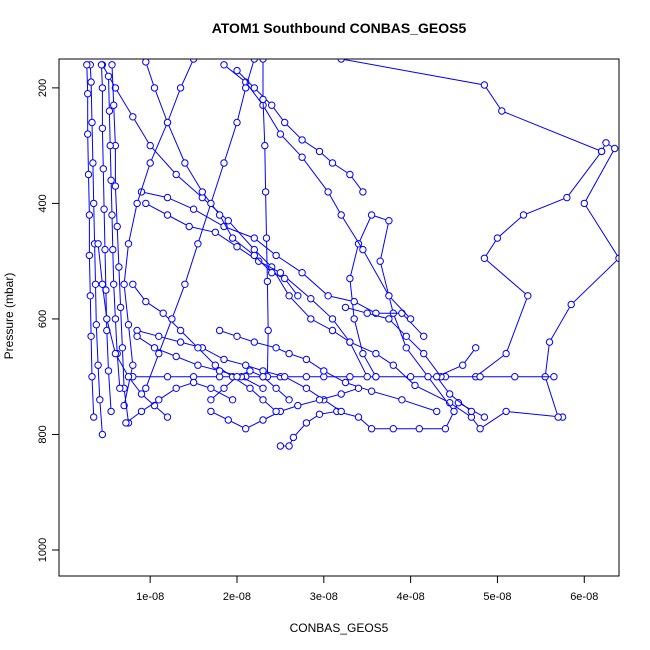 Image resolution: width=650 pixels, height=650 pixels. I want to click on y-tick-label: 200, so click(43, 88).